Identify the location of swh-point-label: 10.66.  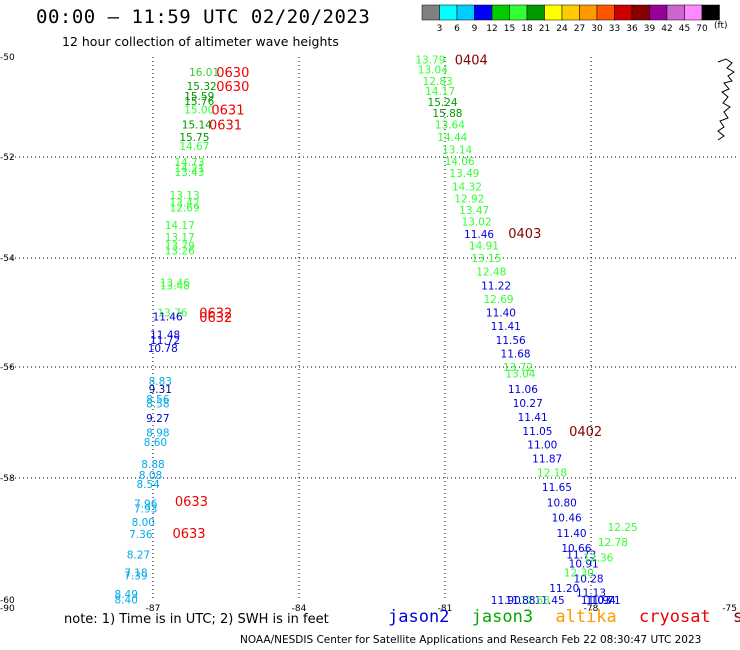
(576, 549).